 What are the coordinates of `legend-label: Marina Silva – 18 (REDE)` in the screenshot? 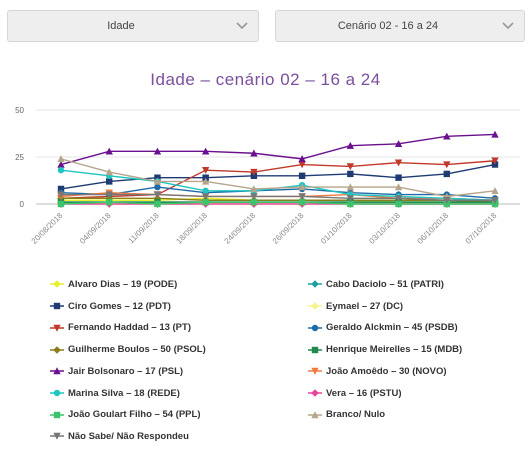 It's located at (124, 393).